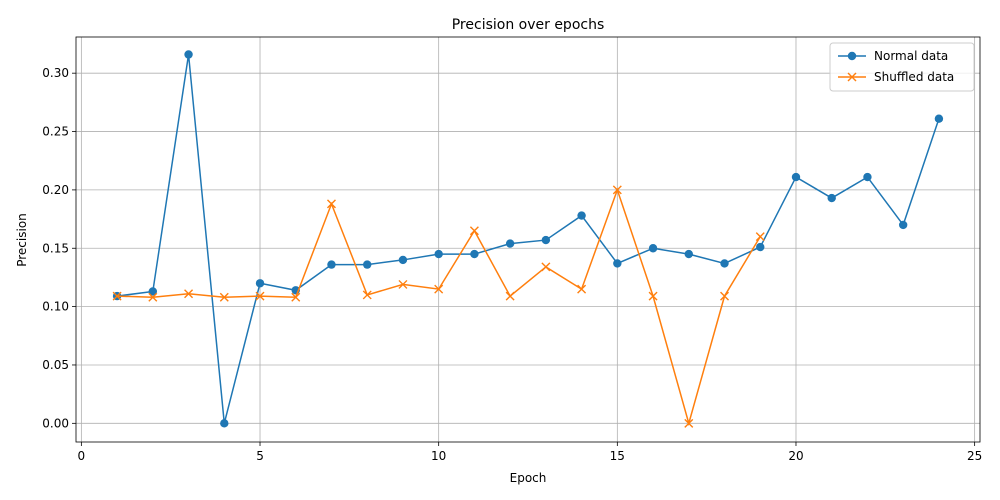 The height and width of the screenshot is (500, 1000). What do you see at coordinates (617, 456) in the screenshot?
I see `x-tick-label: 15` at bounding box center [617, 456].